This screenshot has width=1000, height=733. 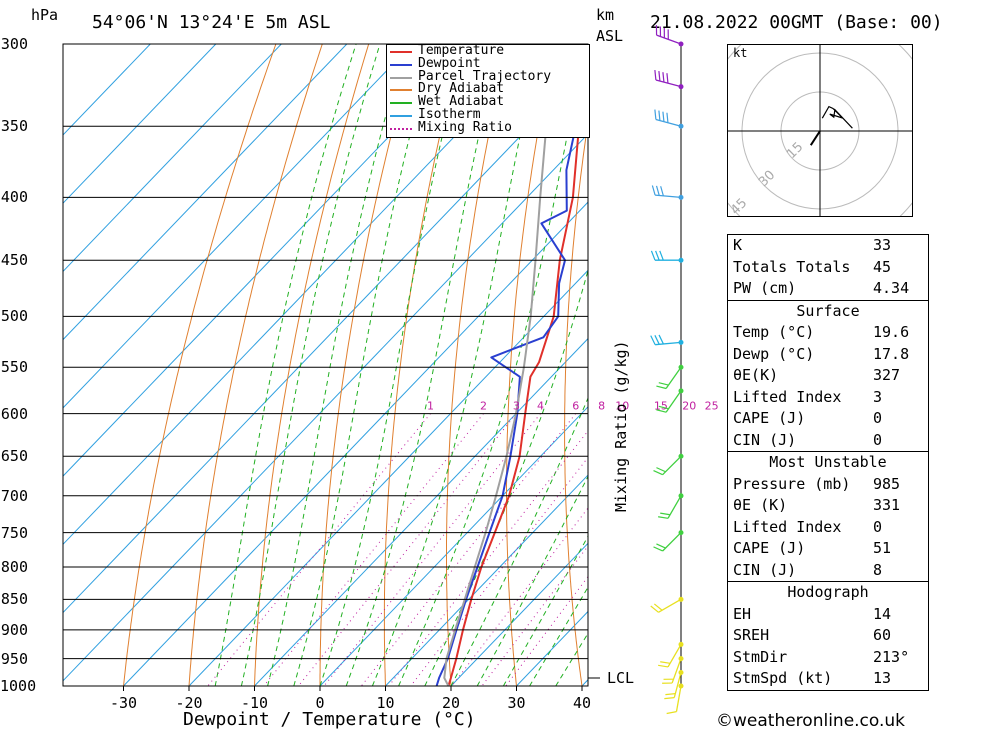 I want to click on mixing-ratio-label: 8, so click(x=601, y=406).